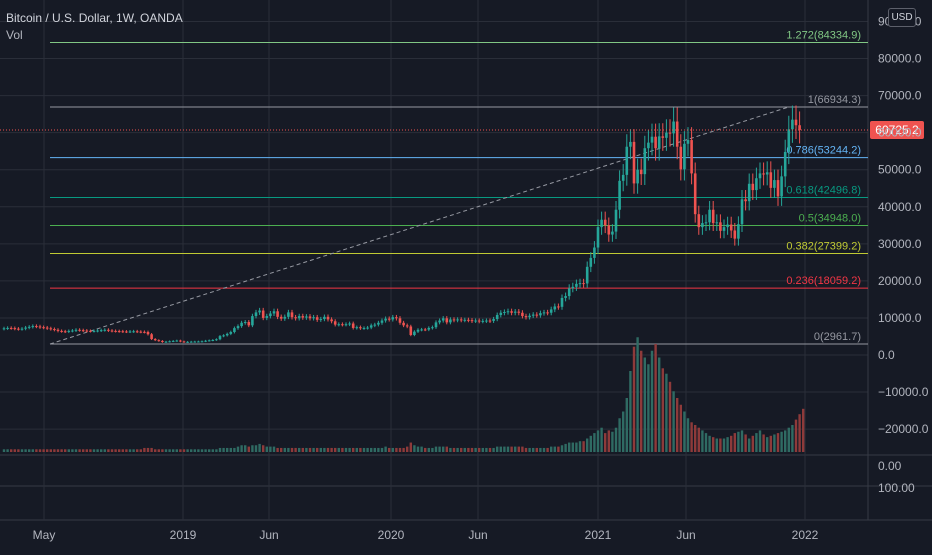  Describe the element at coordinates (902, 17) in the screenshot. I see `currency-button: USD` at that location.